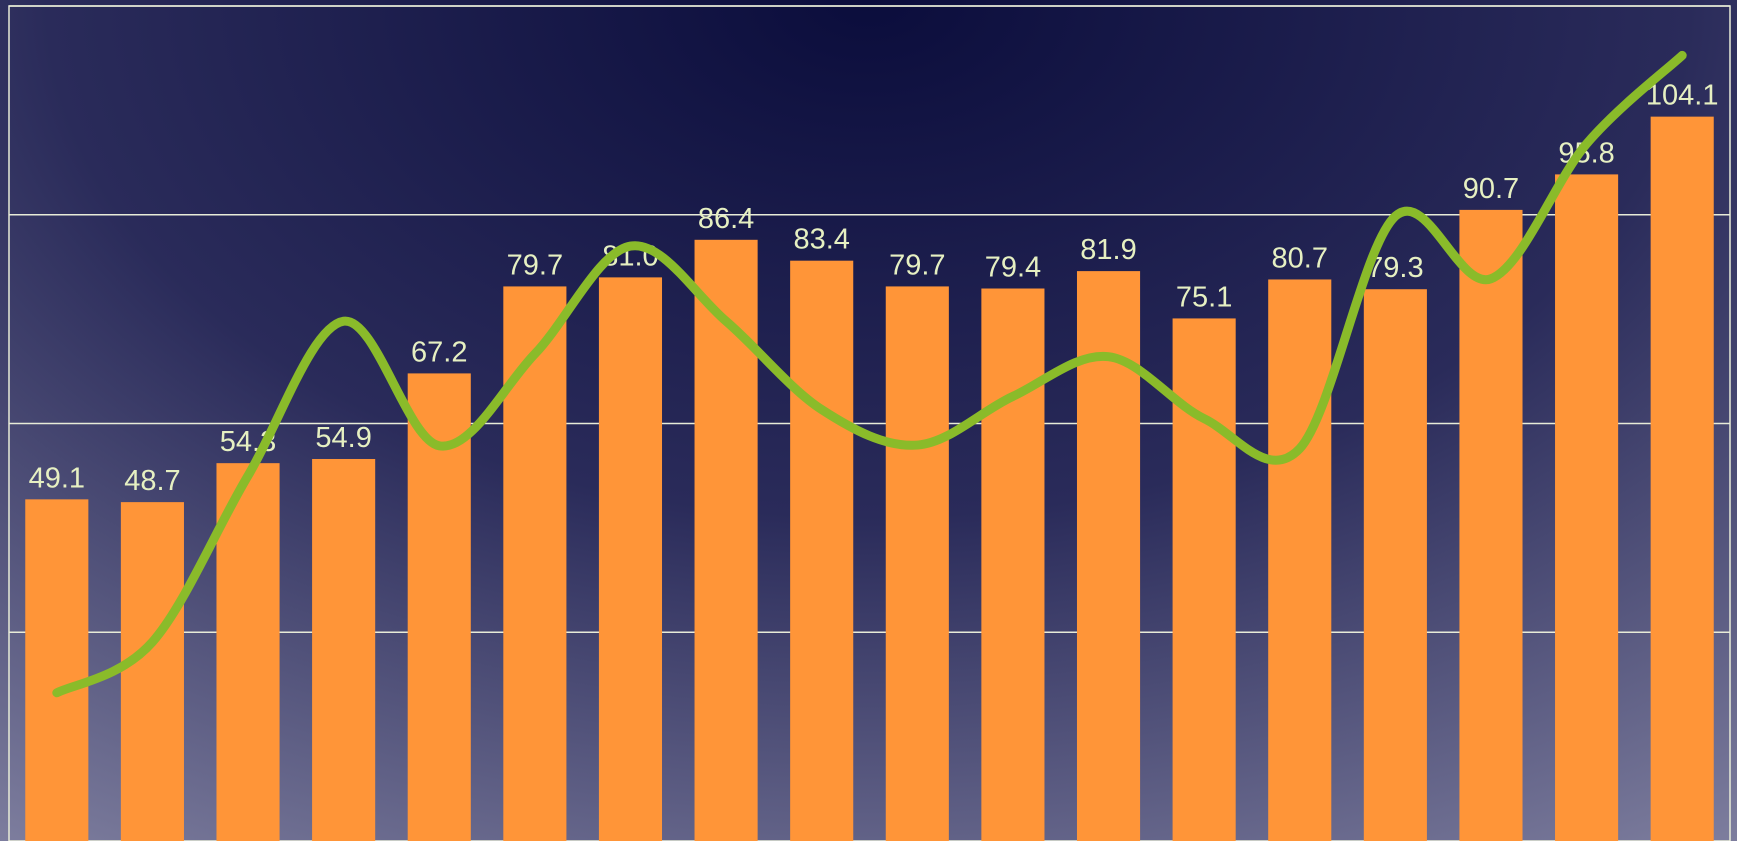 The height and width of the screenshot is (841, 1737). I want to click on data-label: 79.4, so click(1013, 268).